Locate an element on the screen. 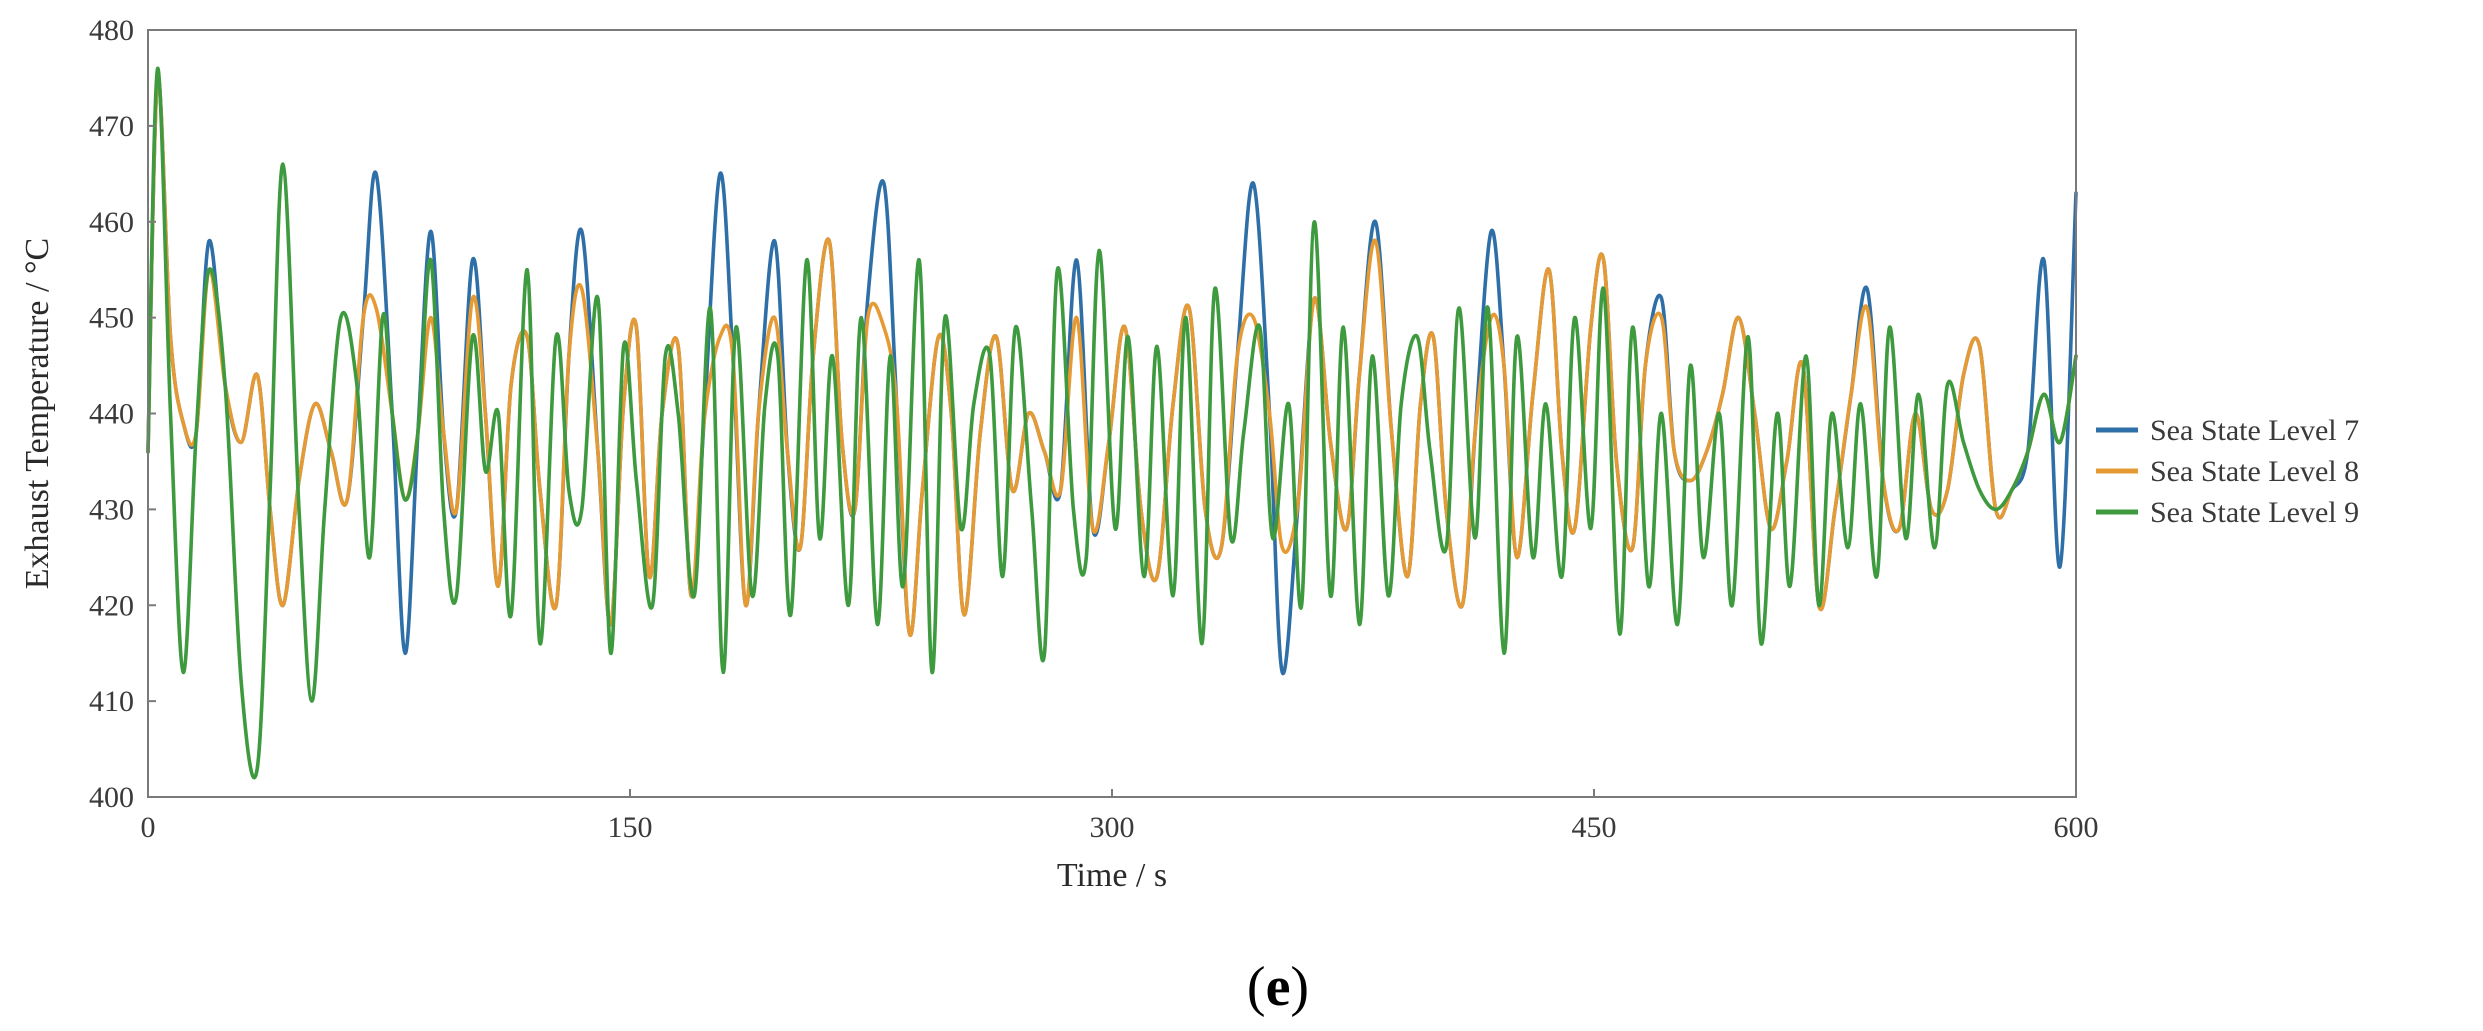 The width and height of the screenshot is (2483, 1031). y-tick-label: 430 is located at coordinates (111, 509).